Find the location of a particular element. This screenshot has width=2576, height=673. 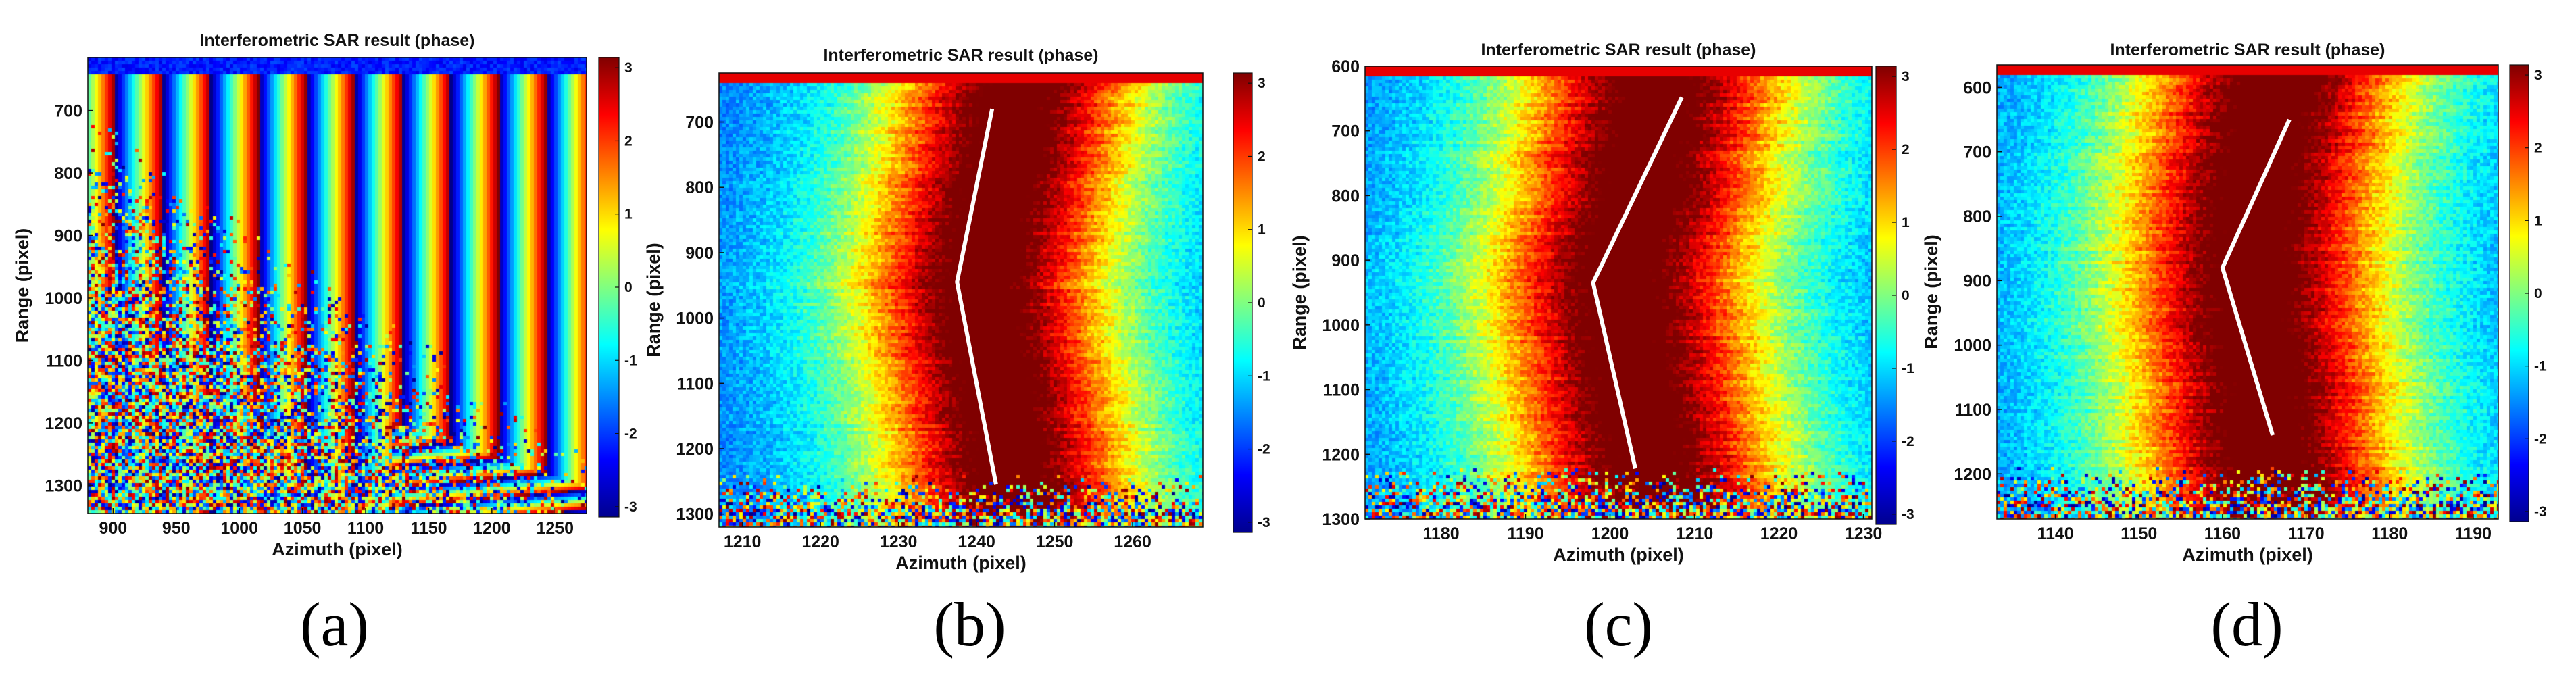

x-tick-label: 900 is located at coordinates (114, 528).